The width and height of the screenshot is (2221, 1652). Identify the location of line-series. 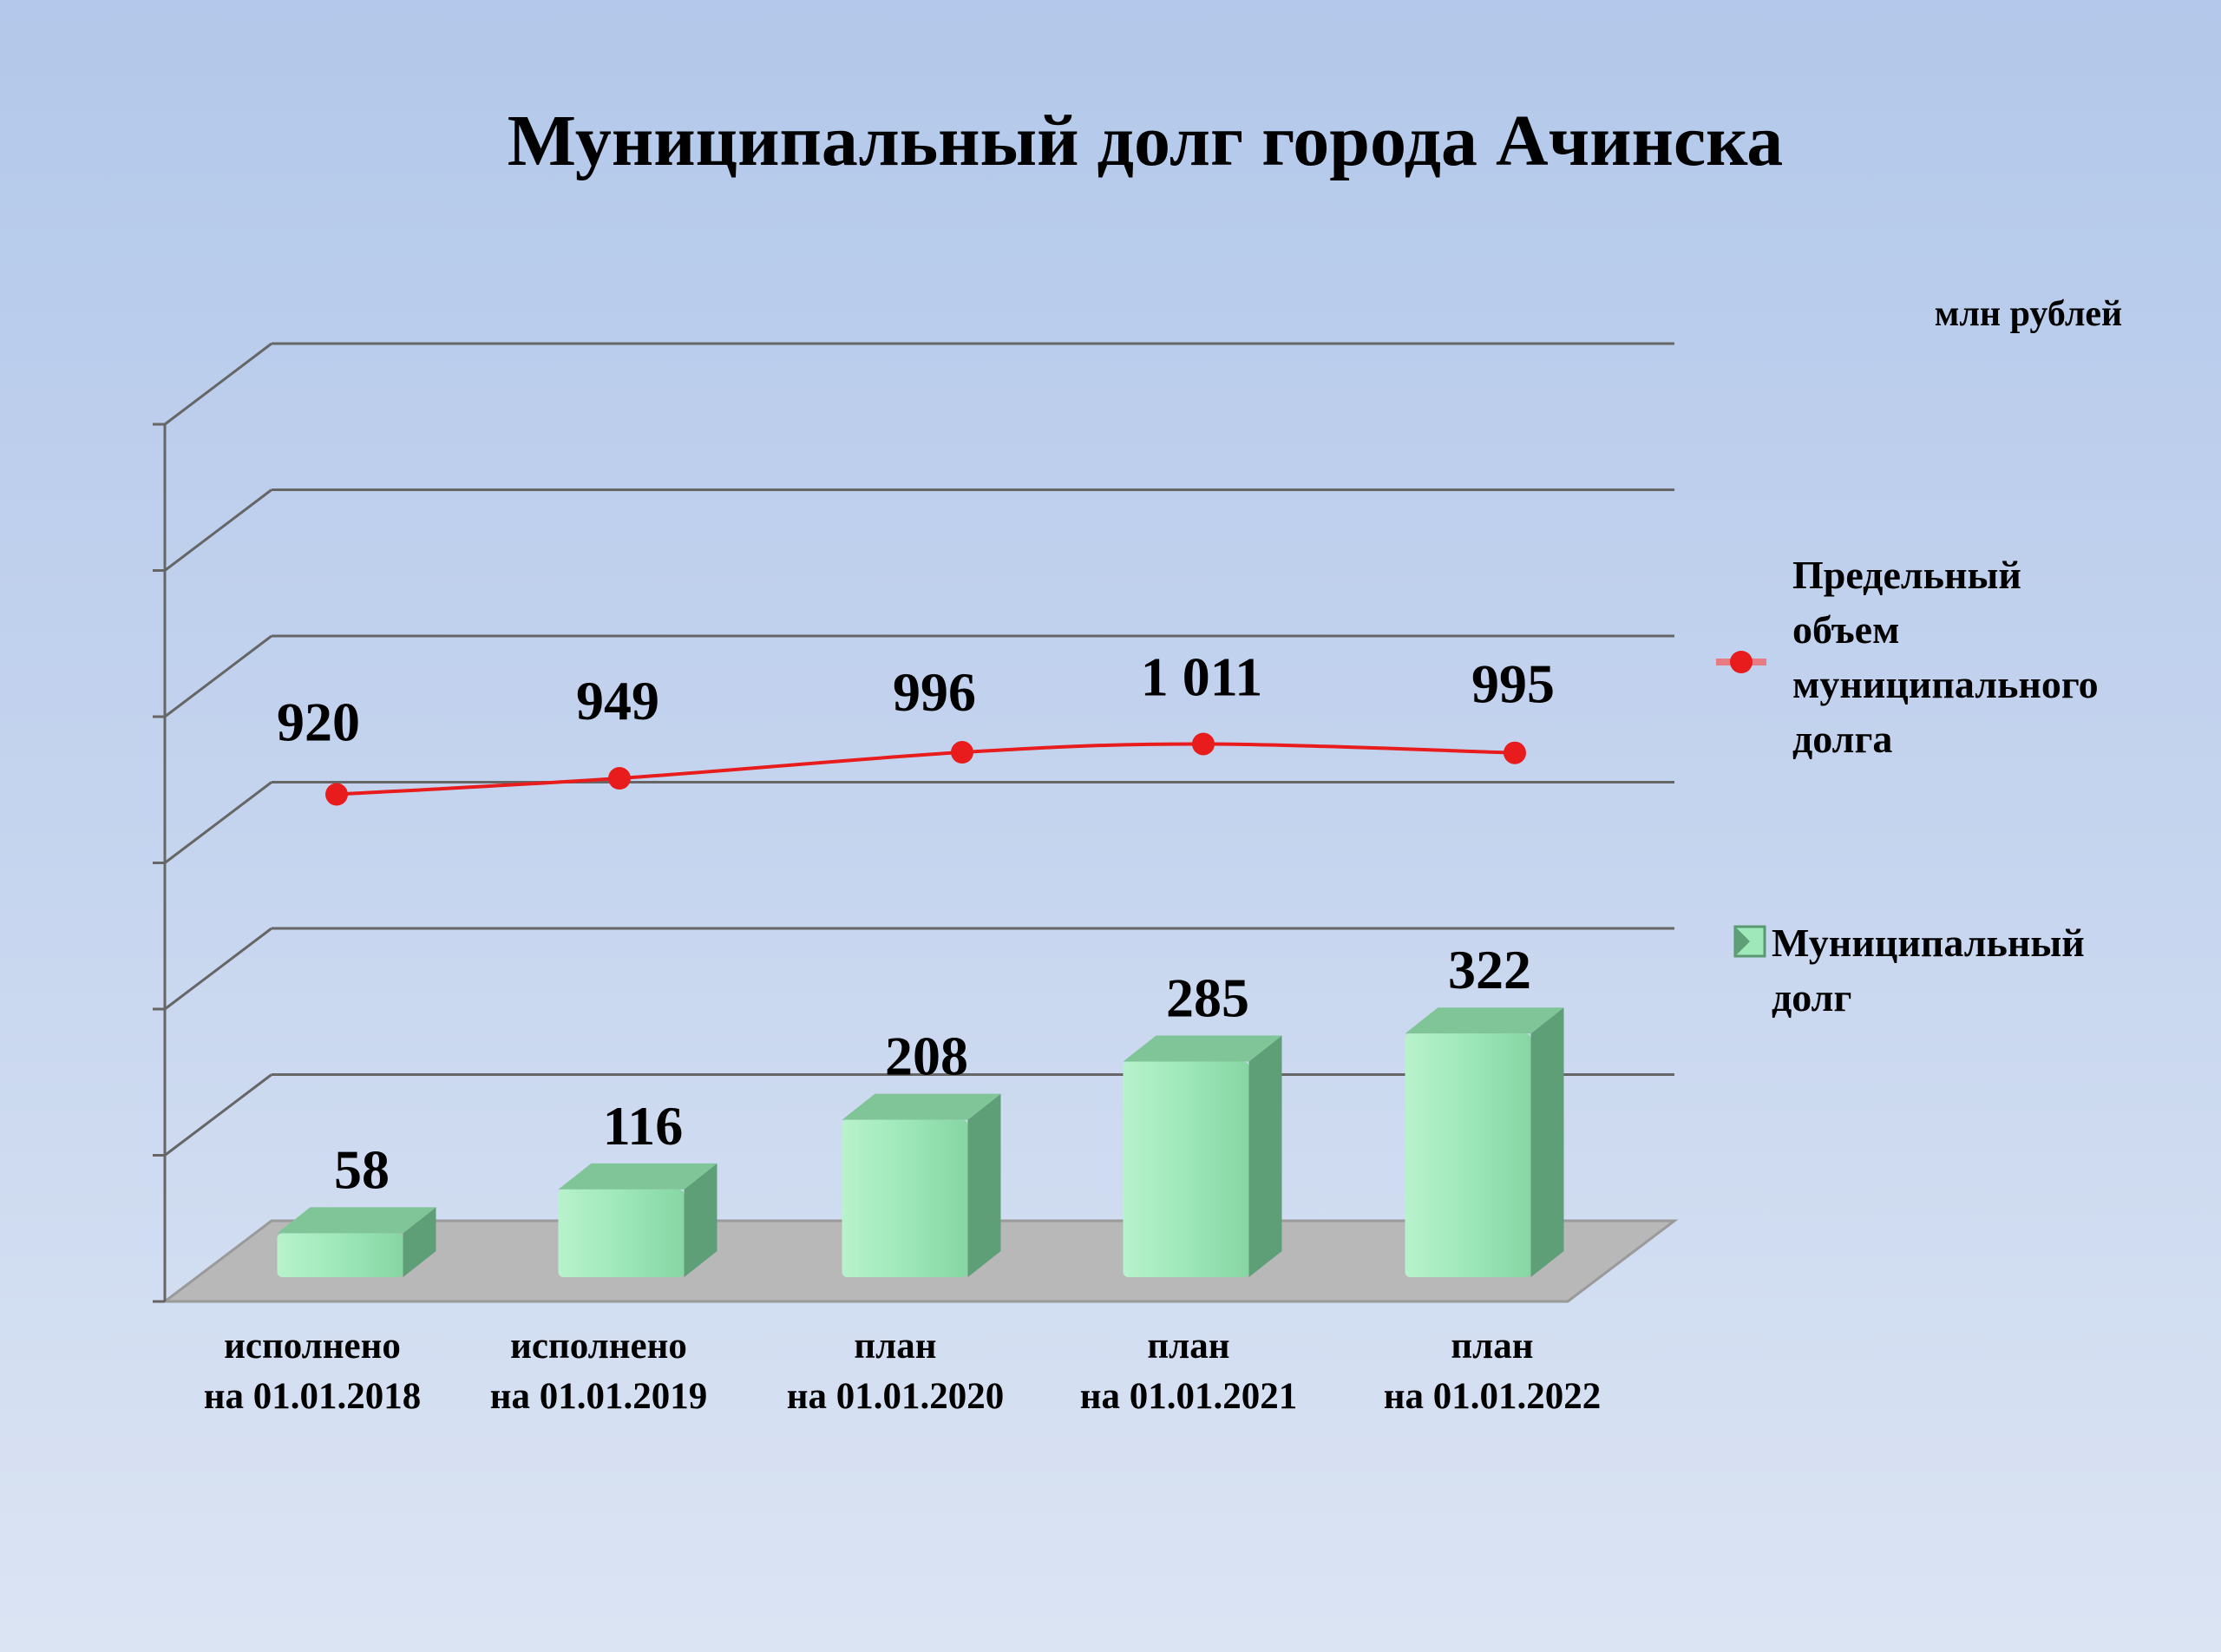
(925, 769).